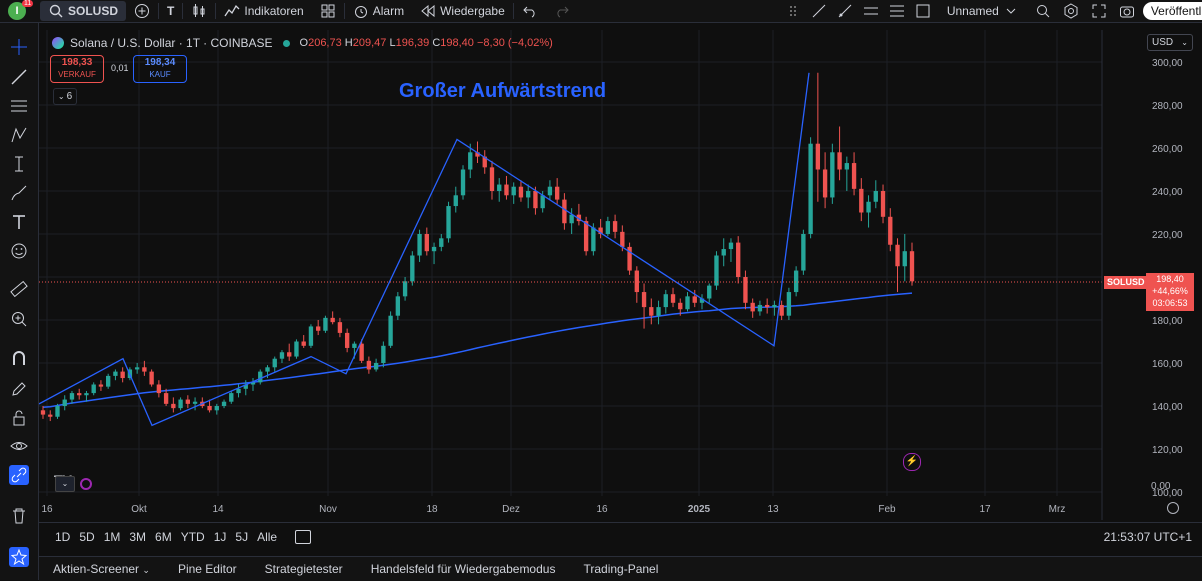 The width and height of the screenshot is (1202, 581). What do you see at coordinates (19, 135) in the screenshot?
I see `pitchfork-icon` at bounding box center [19, 135].